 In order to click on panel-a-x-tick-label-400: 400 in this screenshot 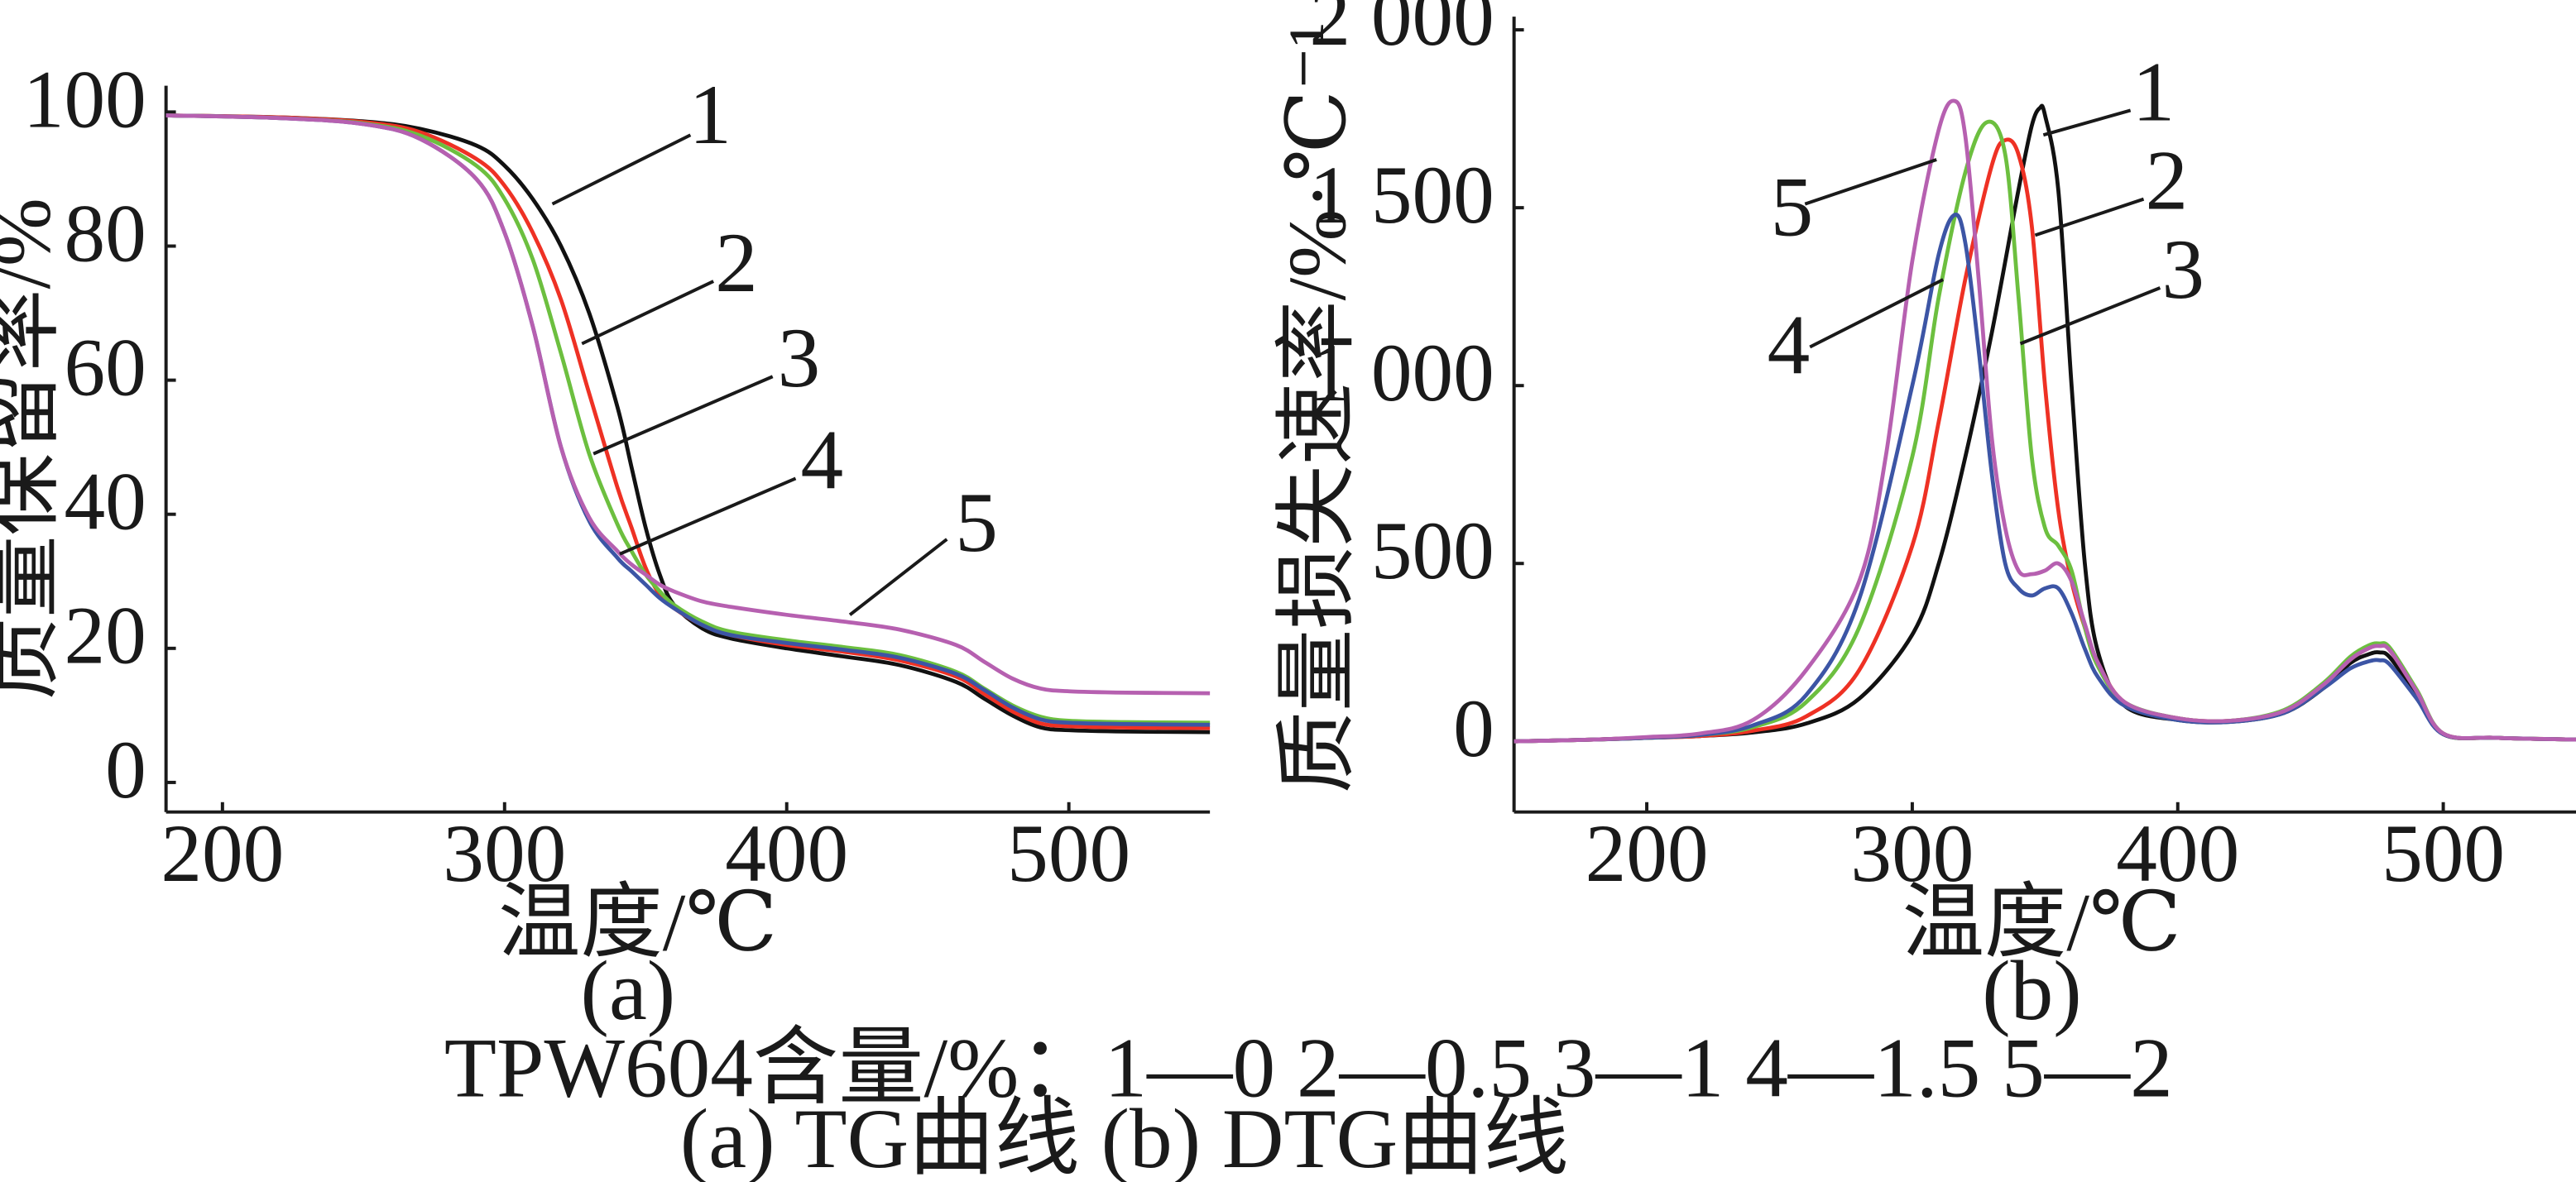, I will do `click(787, 853)`.